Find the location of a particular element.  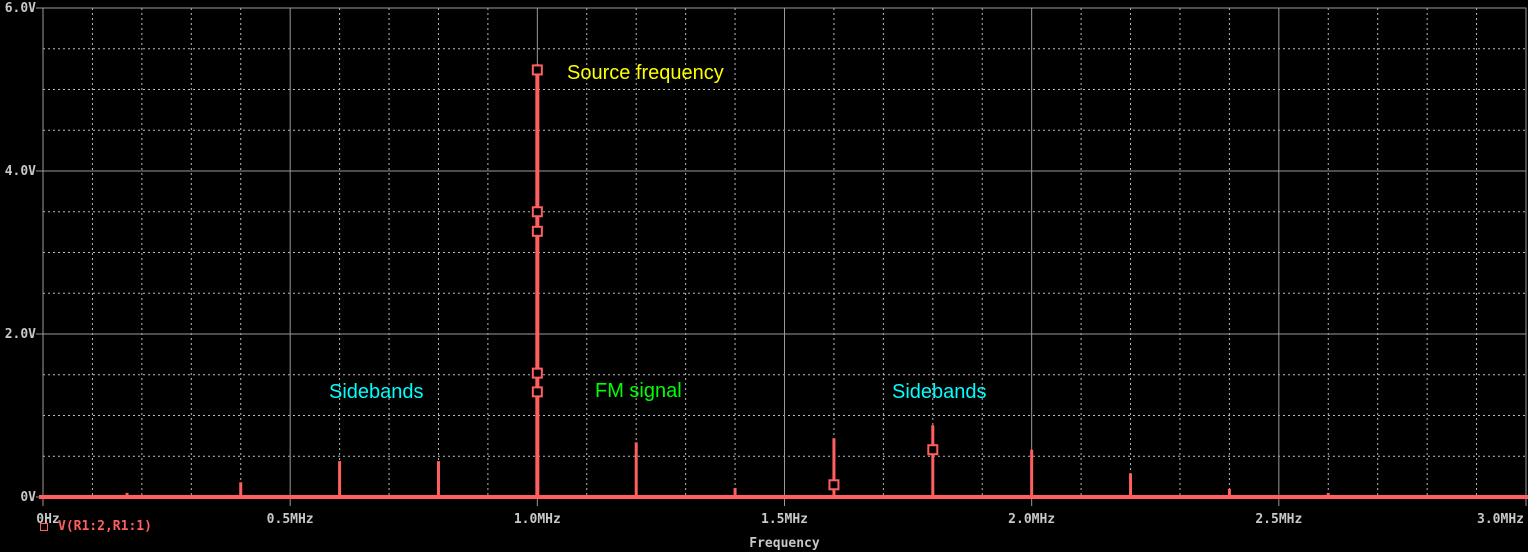

annotation-label: FM signal is located at coordinates (638, 391).